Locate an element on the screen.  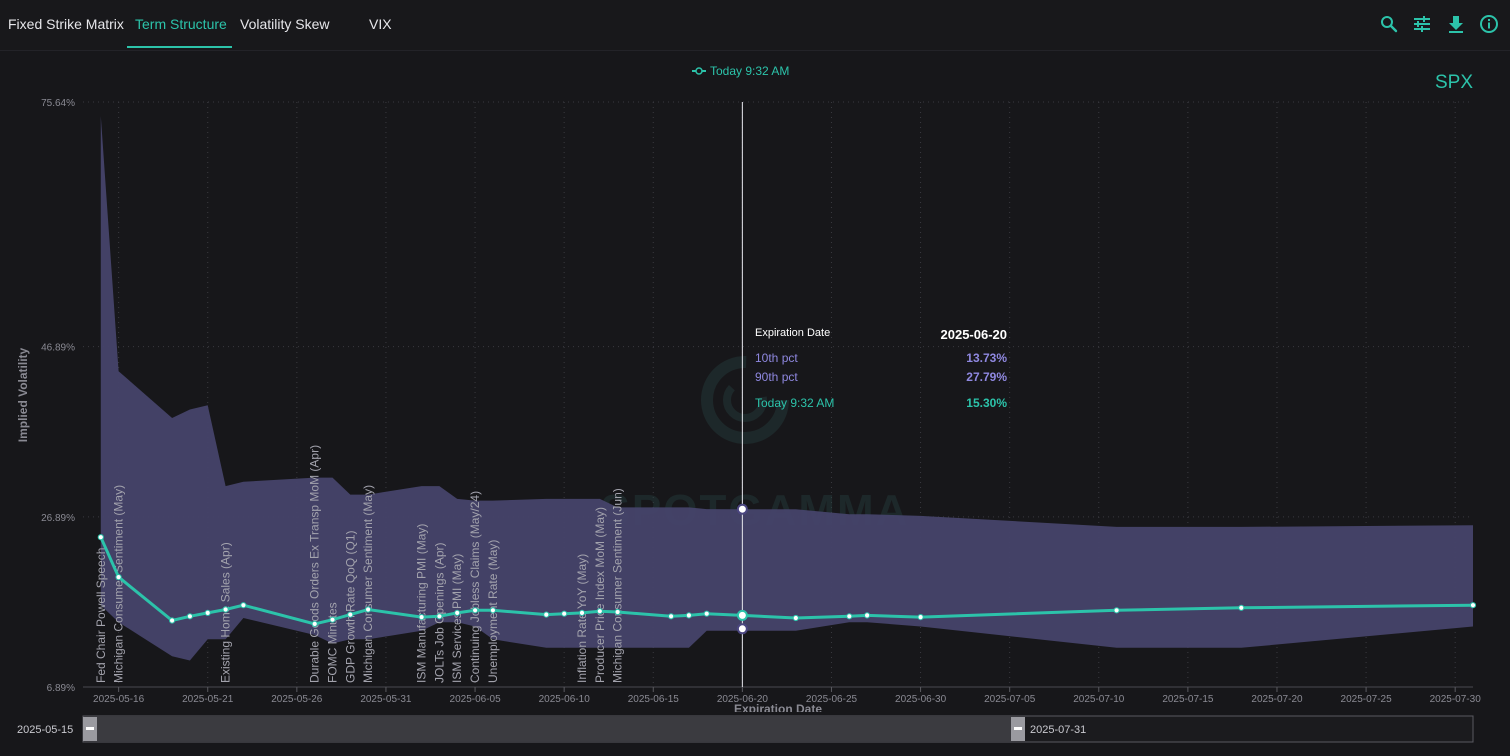
sliders-icon is located at coordinates (1422, 24).